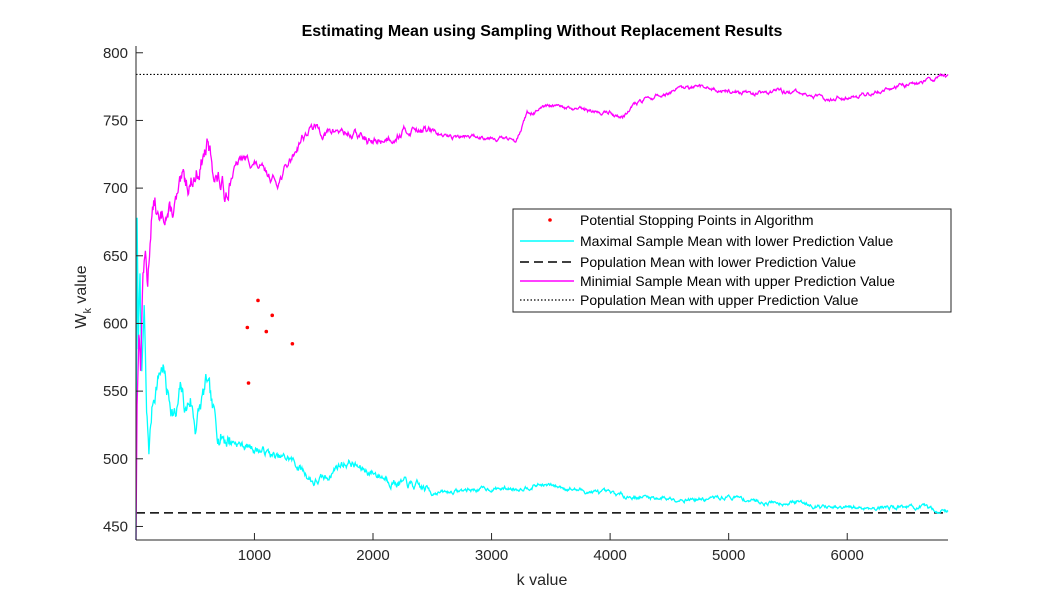 This screenshot has width=1046, height=607. What do you see at coordinates (542, 580) in the screenshot?
I see `x-axis-label: k value` at bounding box center [542, 580].